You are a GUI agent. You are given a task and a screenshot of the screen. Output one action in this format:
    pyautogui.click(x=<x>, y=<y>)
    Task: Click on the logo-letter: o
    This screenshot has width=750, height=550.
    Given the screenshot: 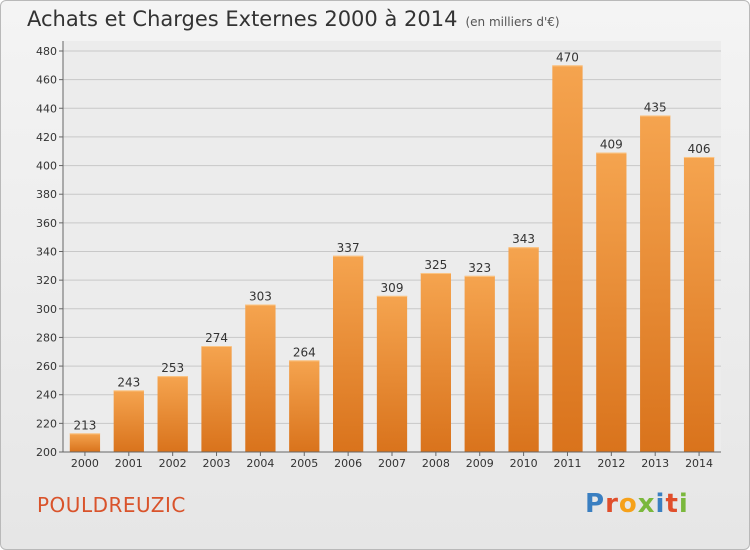 What is the action you would take?
    pyautogui.click(x=628, y=504)
    